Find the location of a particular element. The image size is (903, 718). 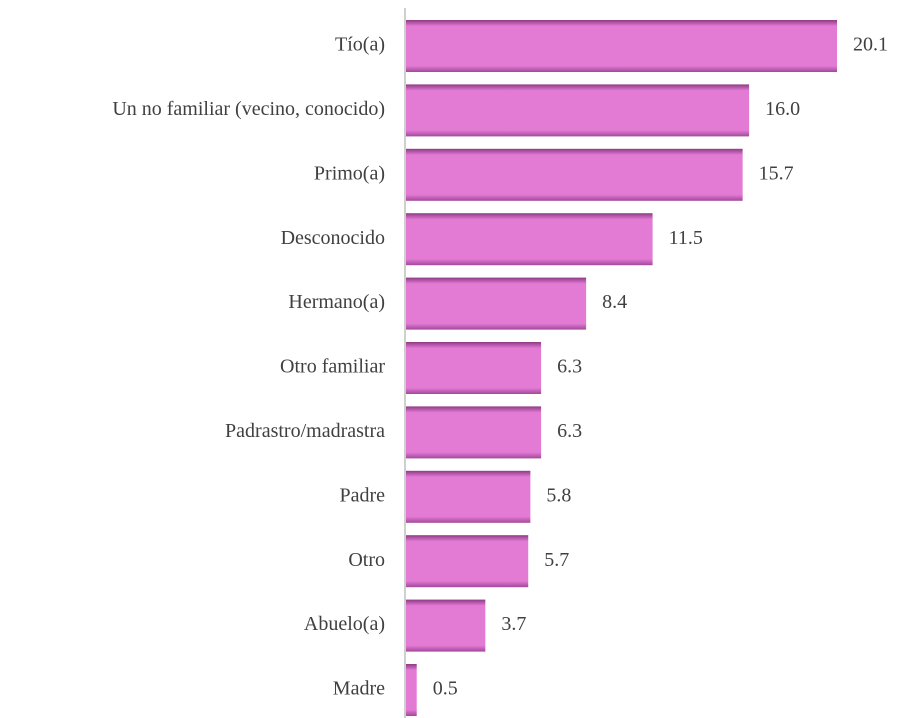

value-label: 3.7 is located at coordinates (513, 624).